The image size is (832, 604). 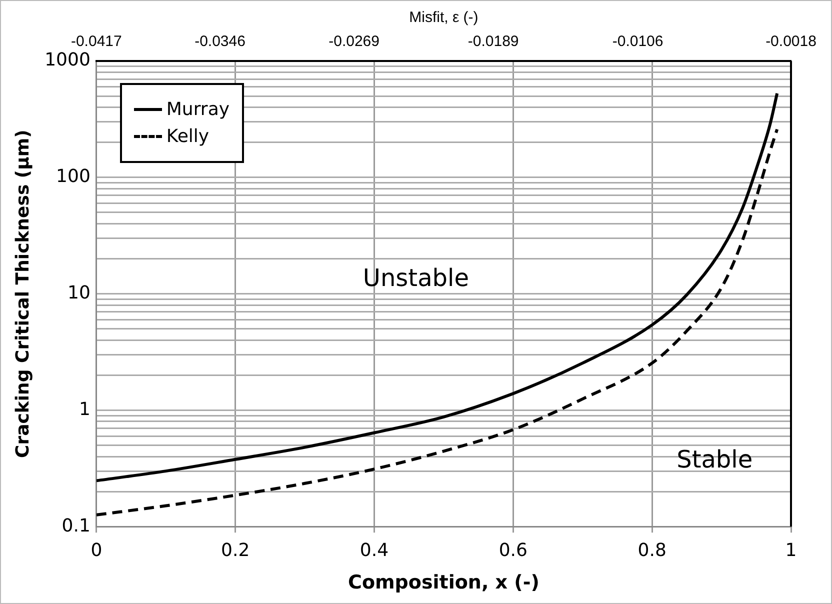 I want to click on y-tick-label: 1, so click(x=84, y=409).